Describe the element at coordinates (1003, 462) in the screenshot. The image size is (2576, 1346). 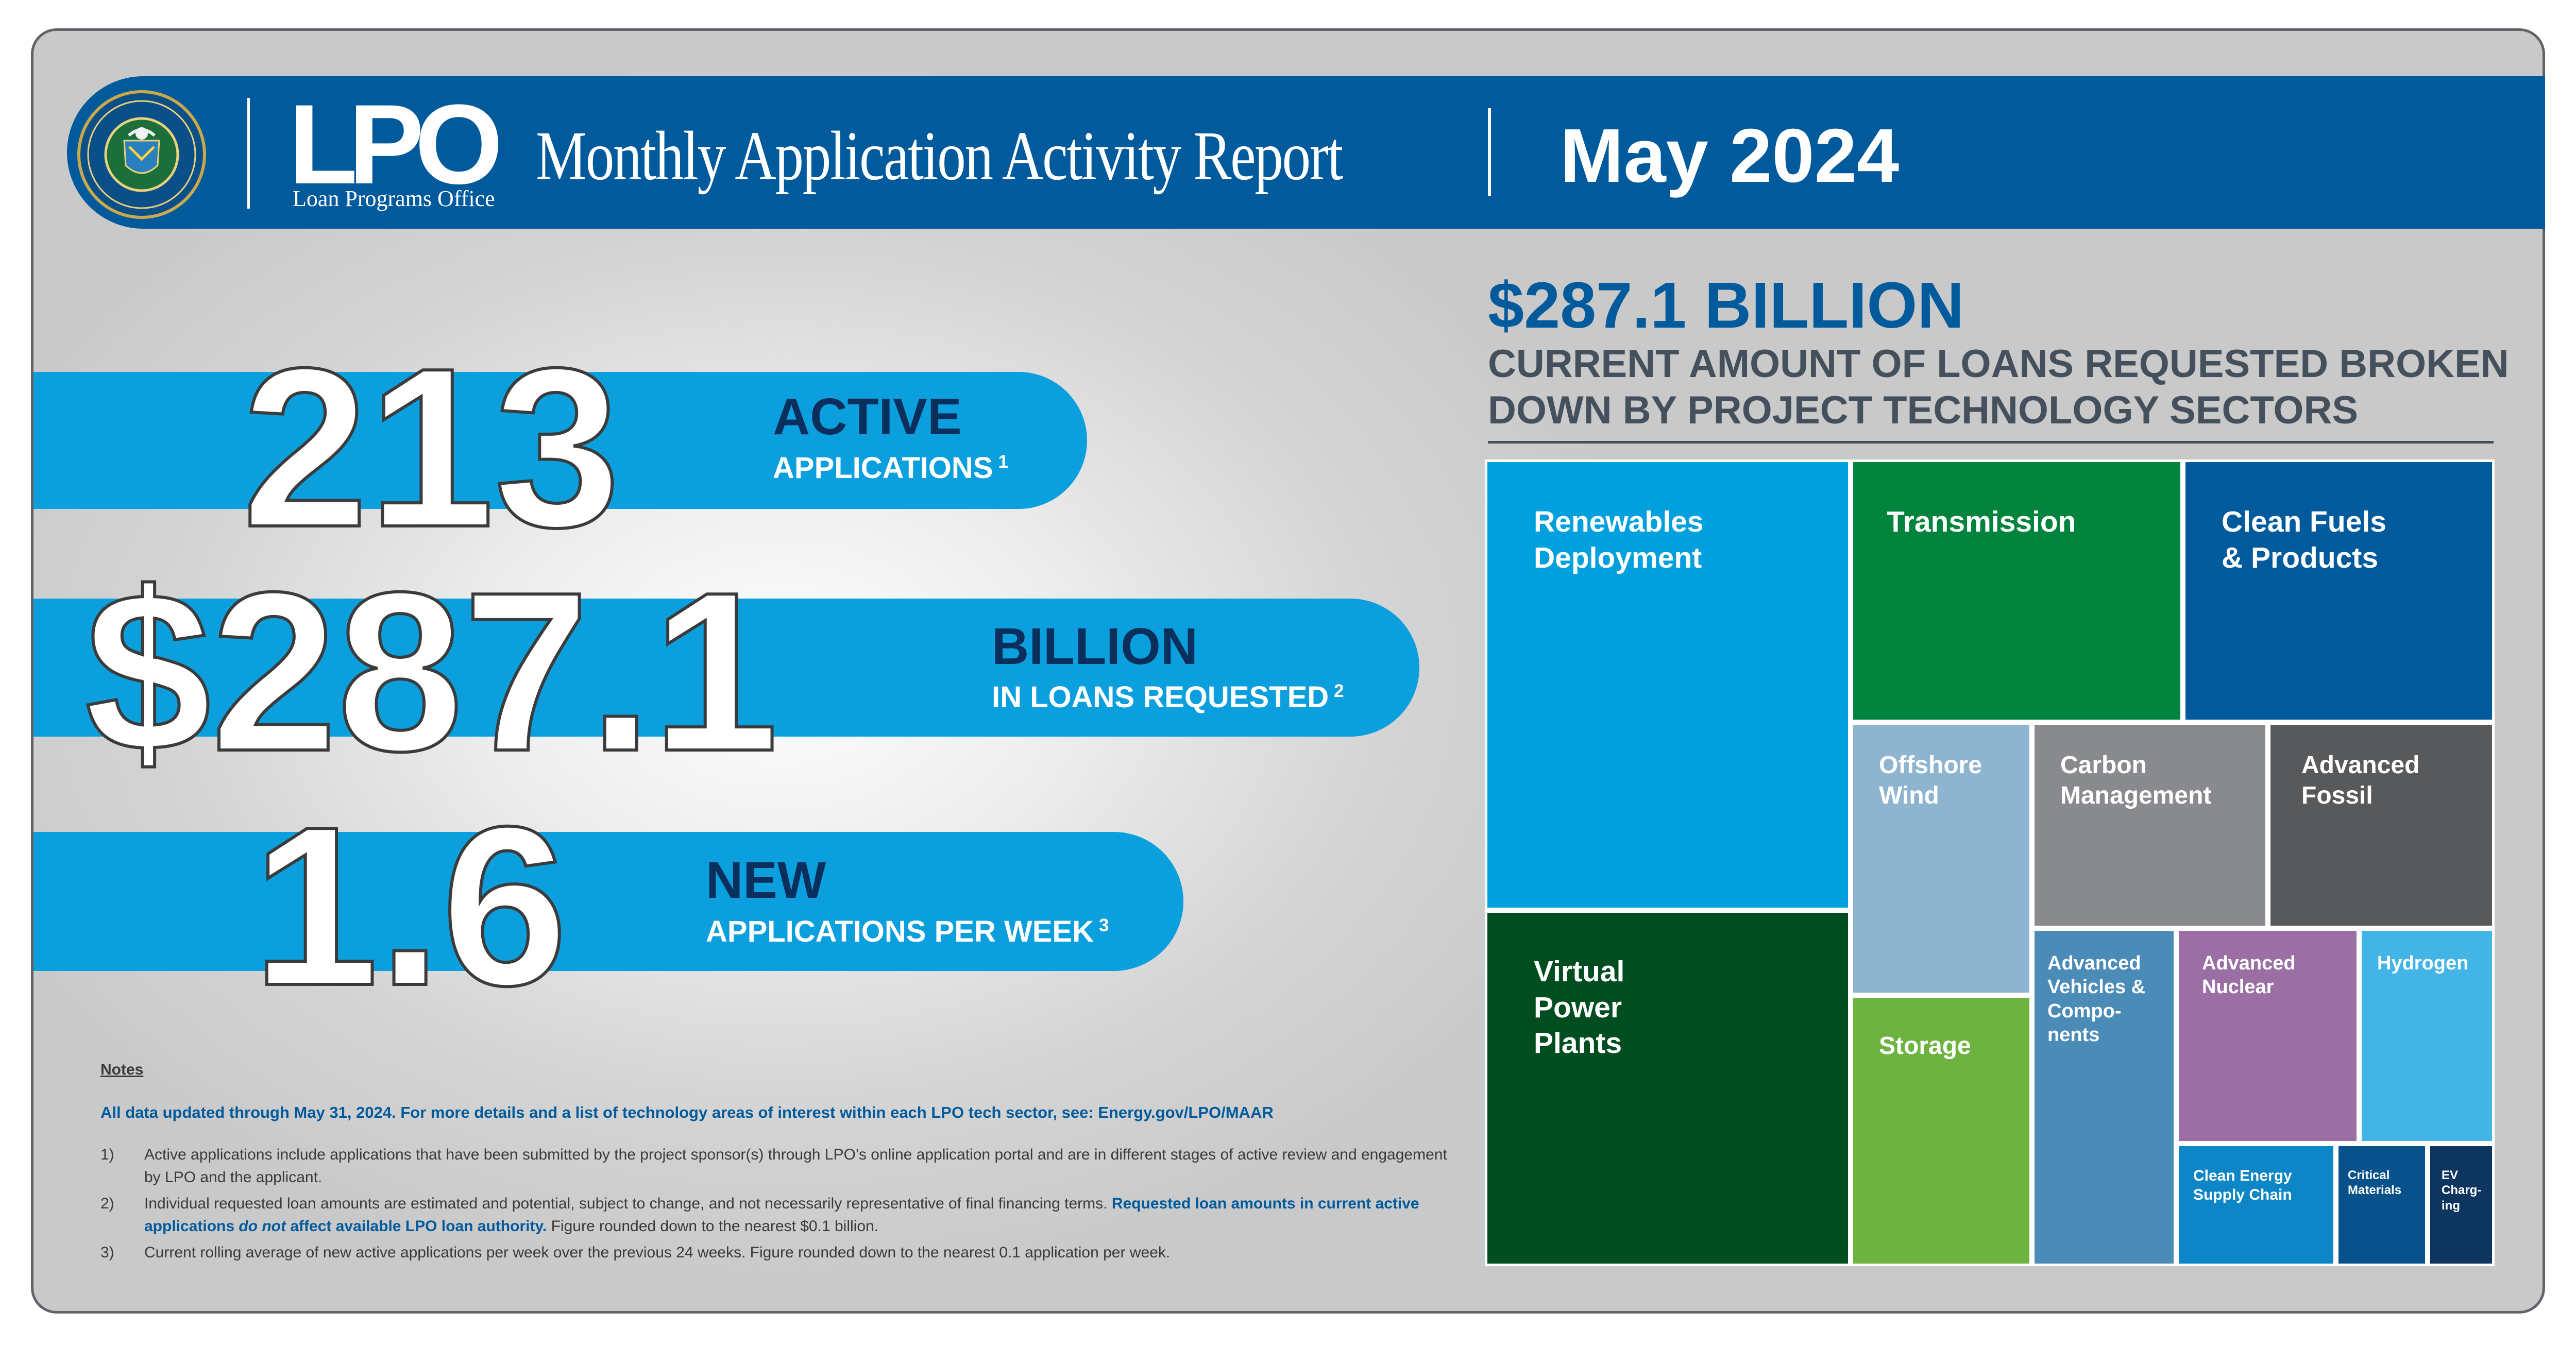
I see `footnote-ref: 1` at that location.